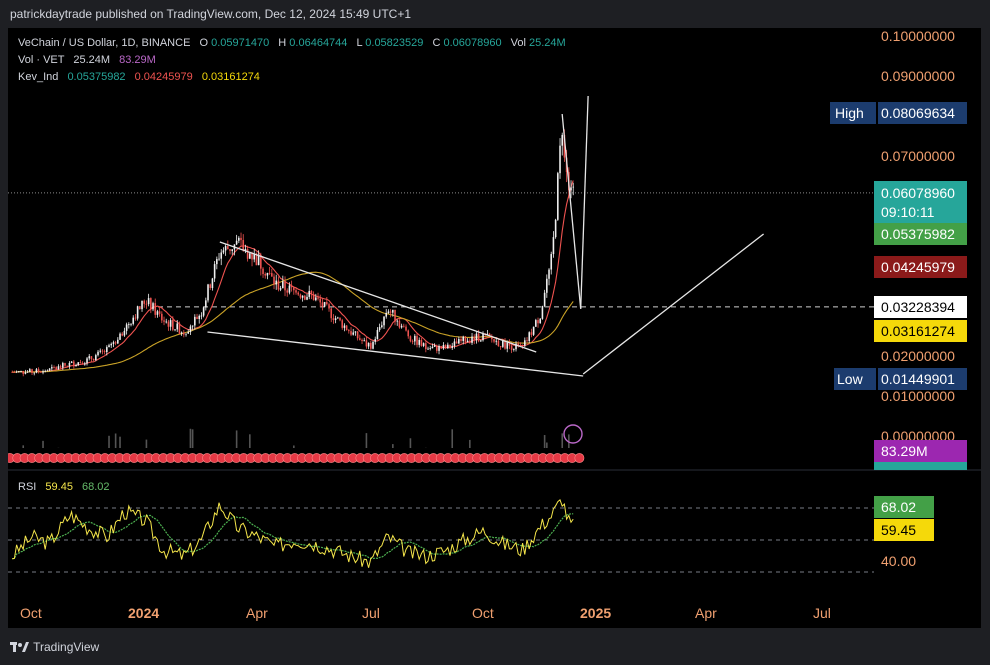 This screenshot has width=990, height=665. Describe the element at coordinates (849, 113) in the screenshot. I see `high-label: High` at that location.